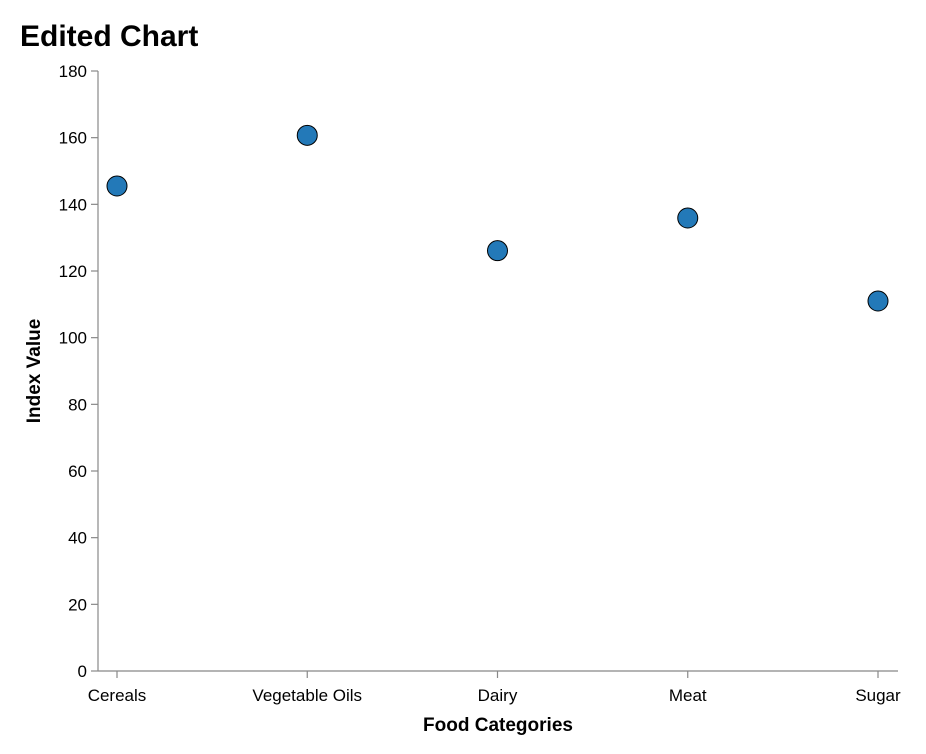 Image resolution: width=926 pixels, height=754 pixels. Describe the element at coordinates (77, 604) in the screenshot. I see `y-tick-label: 20` at that location.